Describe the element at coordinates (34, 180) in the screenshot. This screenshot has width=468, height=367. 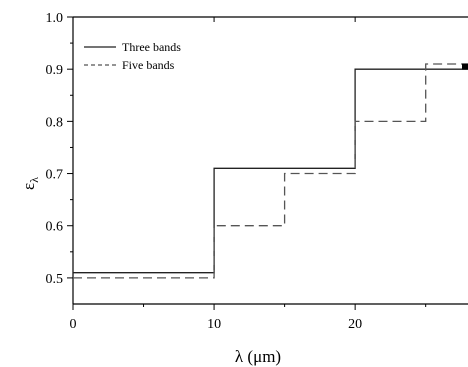
I see `y-axis-title-subscript: λ` at that location.